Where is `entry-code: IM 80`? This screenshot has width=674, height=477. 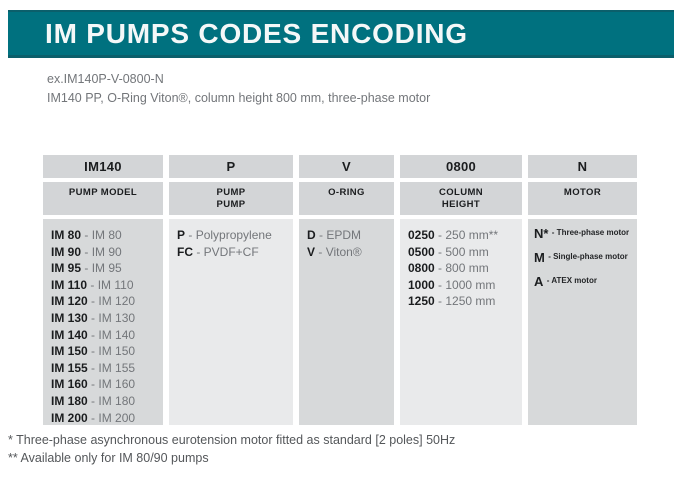 entry-code: IM 80 is located at coordinates (66, 235).